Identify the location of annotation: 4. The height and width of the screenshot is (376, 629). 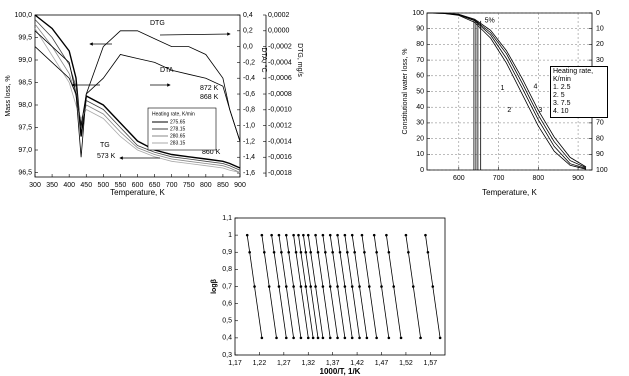
(536, 87).